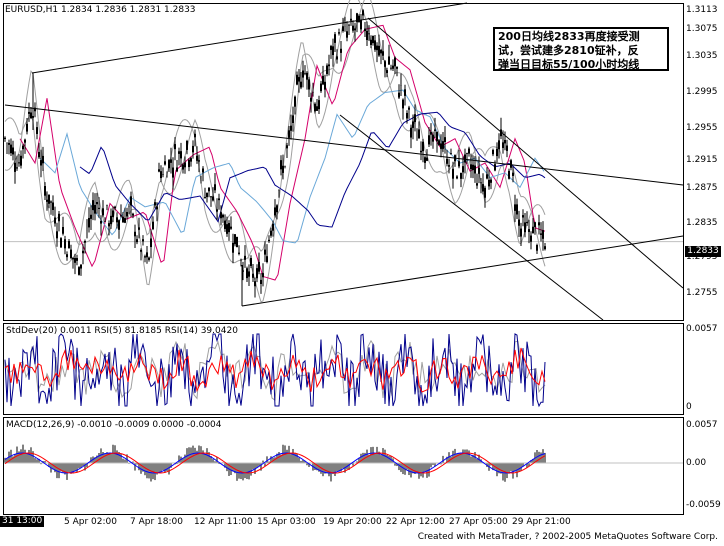 This screenshot has height=546, width=724. I want to click on price-tick-label: 1.3075, so click(702, 29).